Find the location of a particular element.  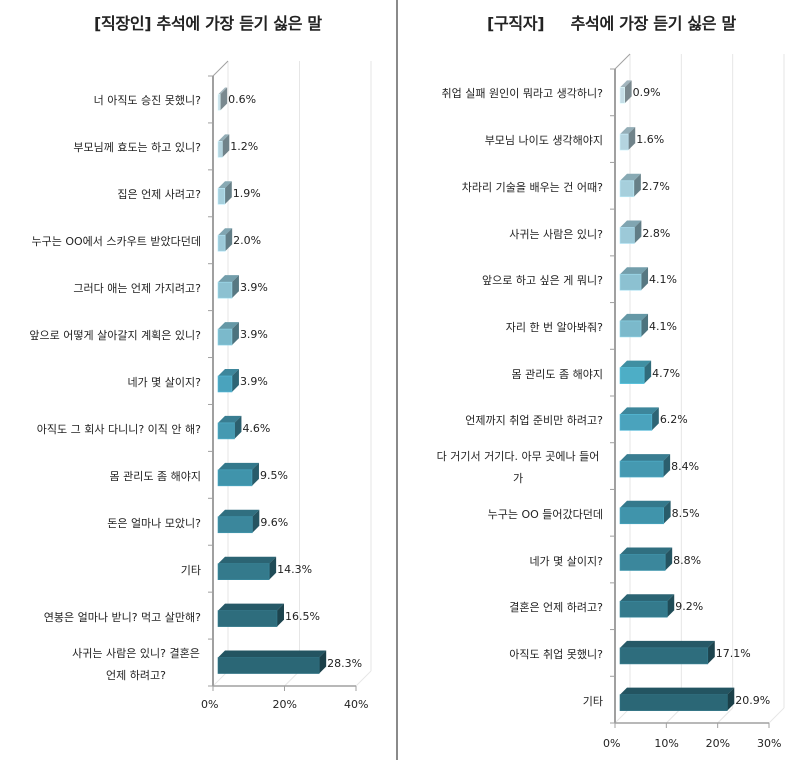

value-label: 6.2% is located at coordinates (673, 420).